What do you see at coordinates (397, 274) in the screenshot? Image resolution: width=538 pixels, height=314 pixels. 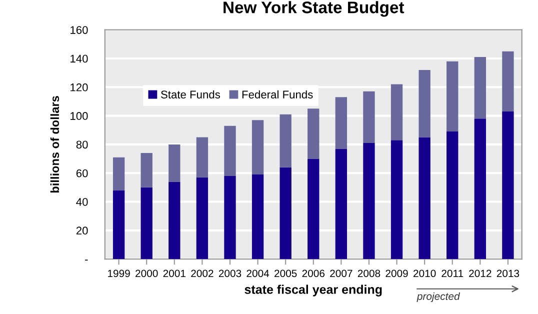 I see `x-tick-label: 2009` at bounding box center [397, 274].